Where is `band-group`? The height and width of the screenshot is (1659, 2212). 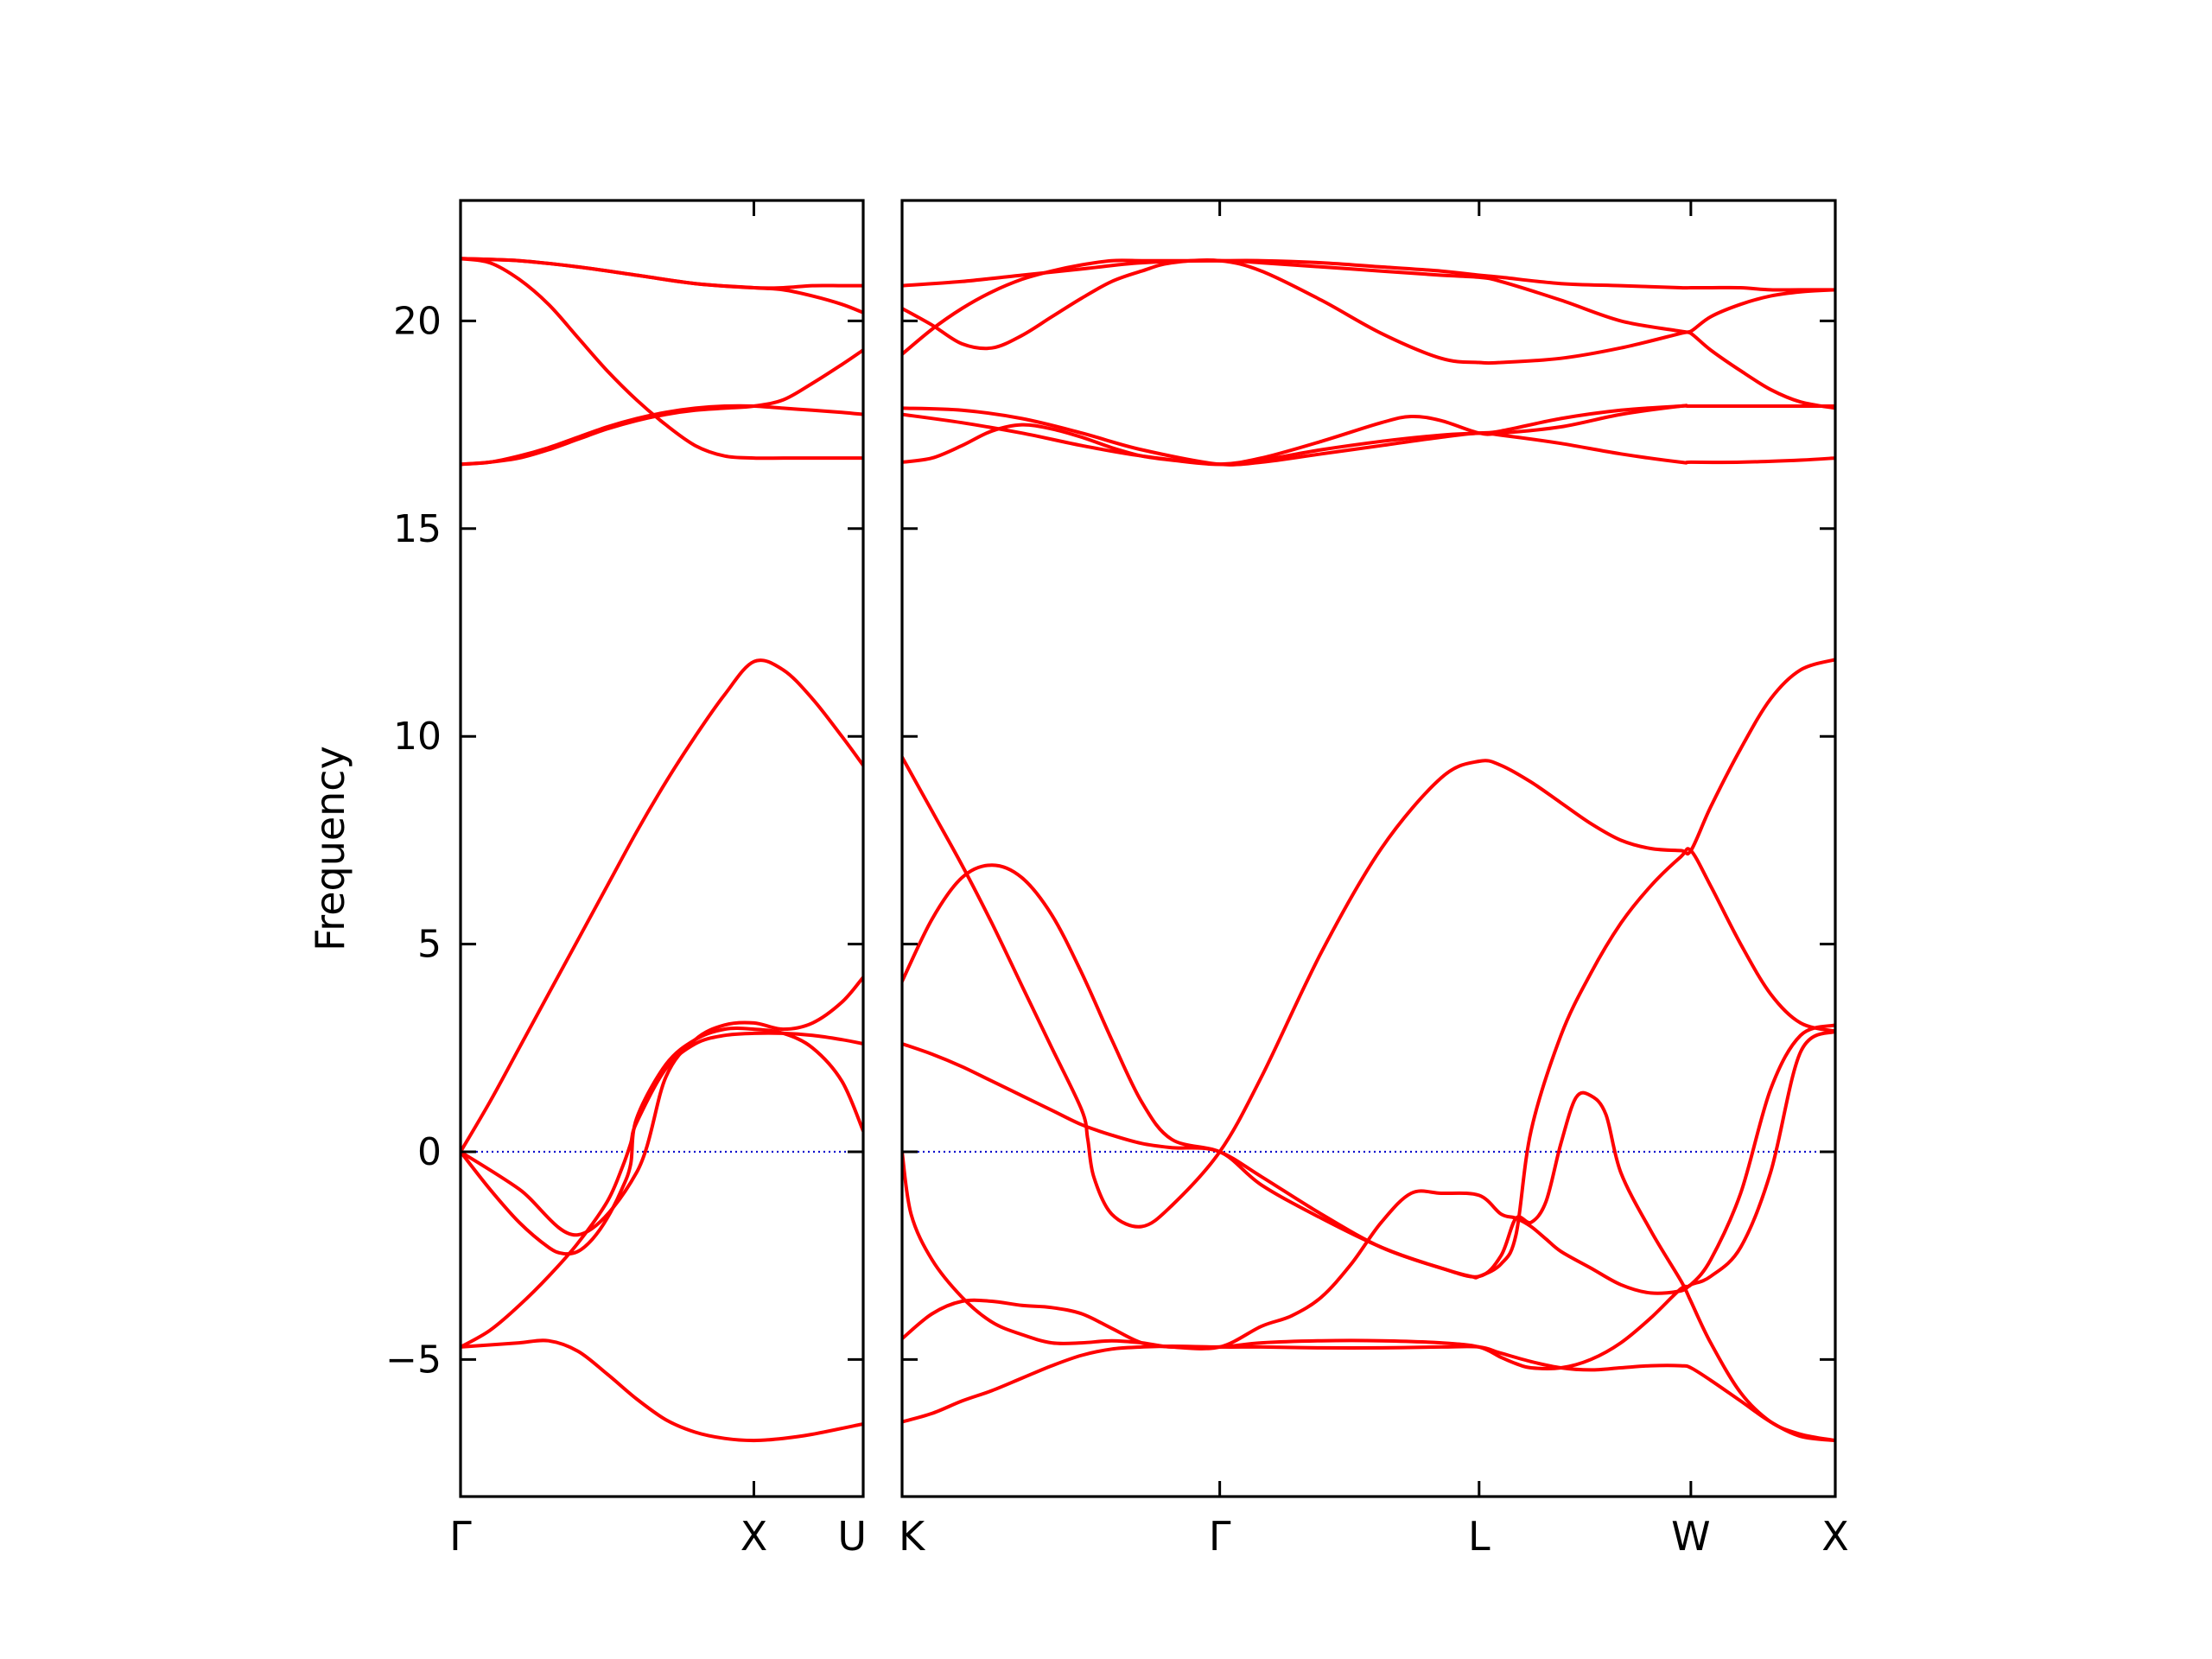 band-group is located at coordinates (662, 850).